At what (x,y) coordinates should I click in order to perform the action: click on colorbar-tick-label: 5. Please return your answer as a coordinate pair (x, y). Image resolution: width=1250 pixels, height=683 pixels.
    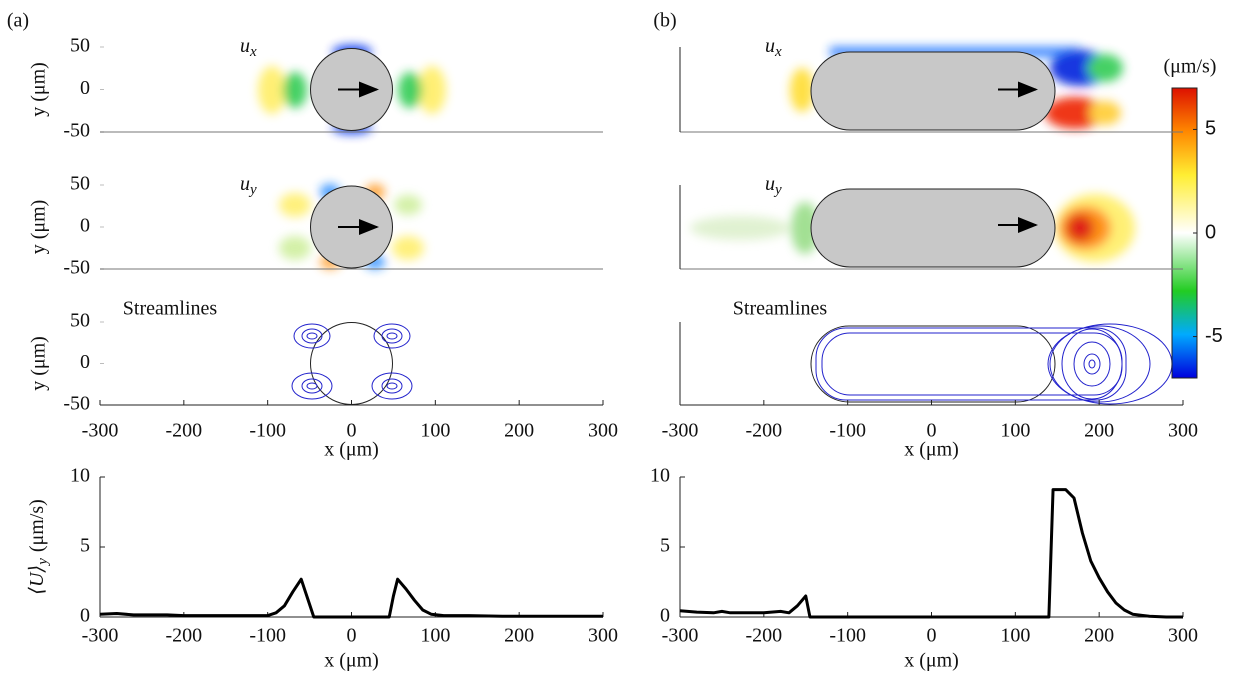
    Looking at the image, I should click on (1210, 129).